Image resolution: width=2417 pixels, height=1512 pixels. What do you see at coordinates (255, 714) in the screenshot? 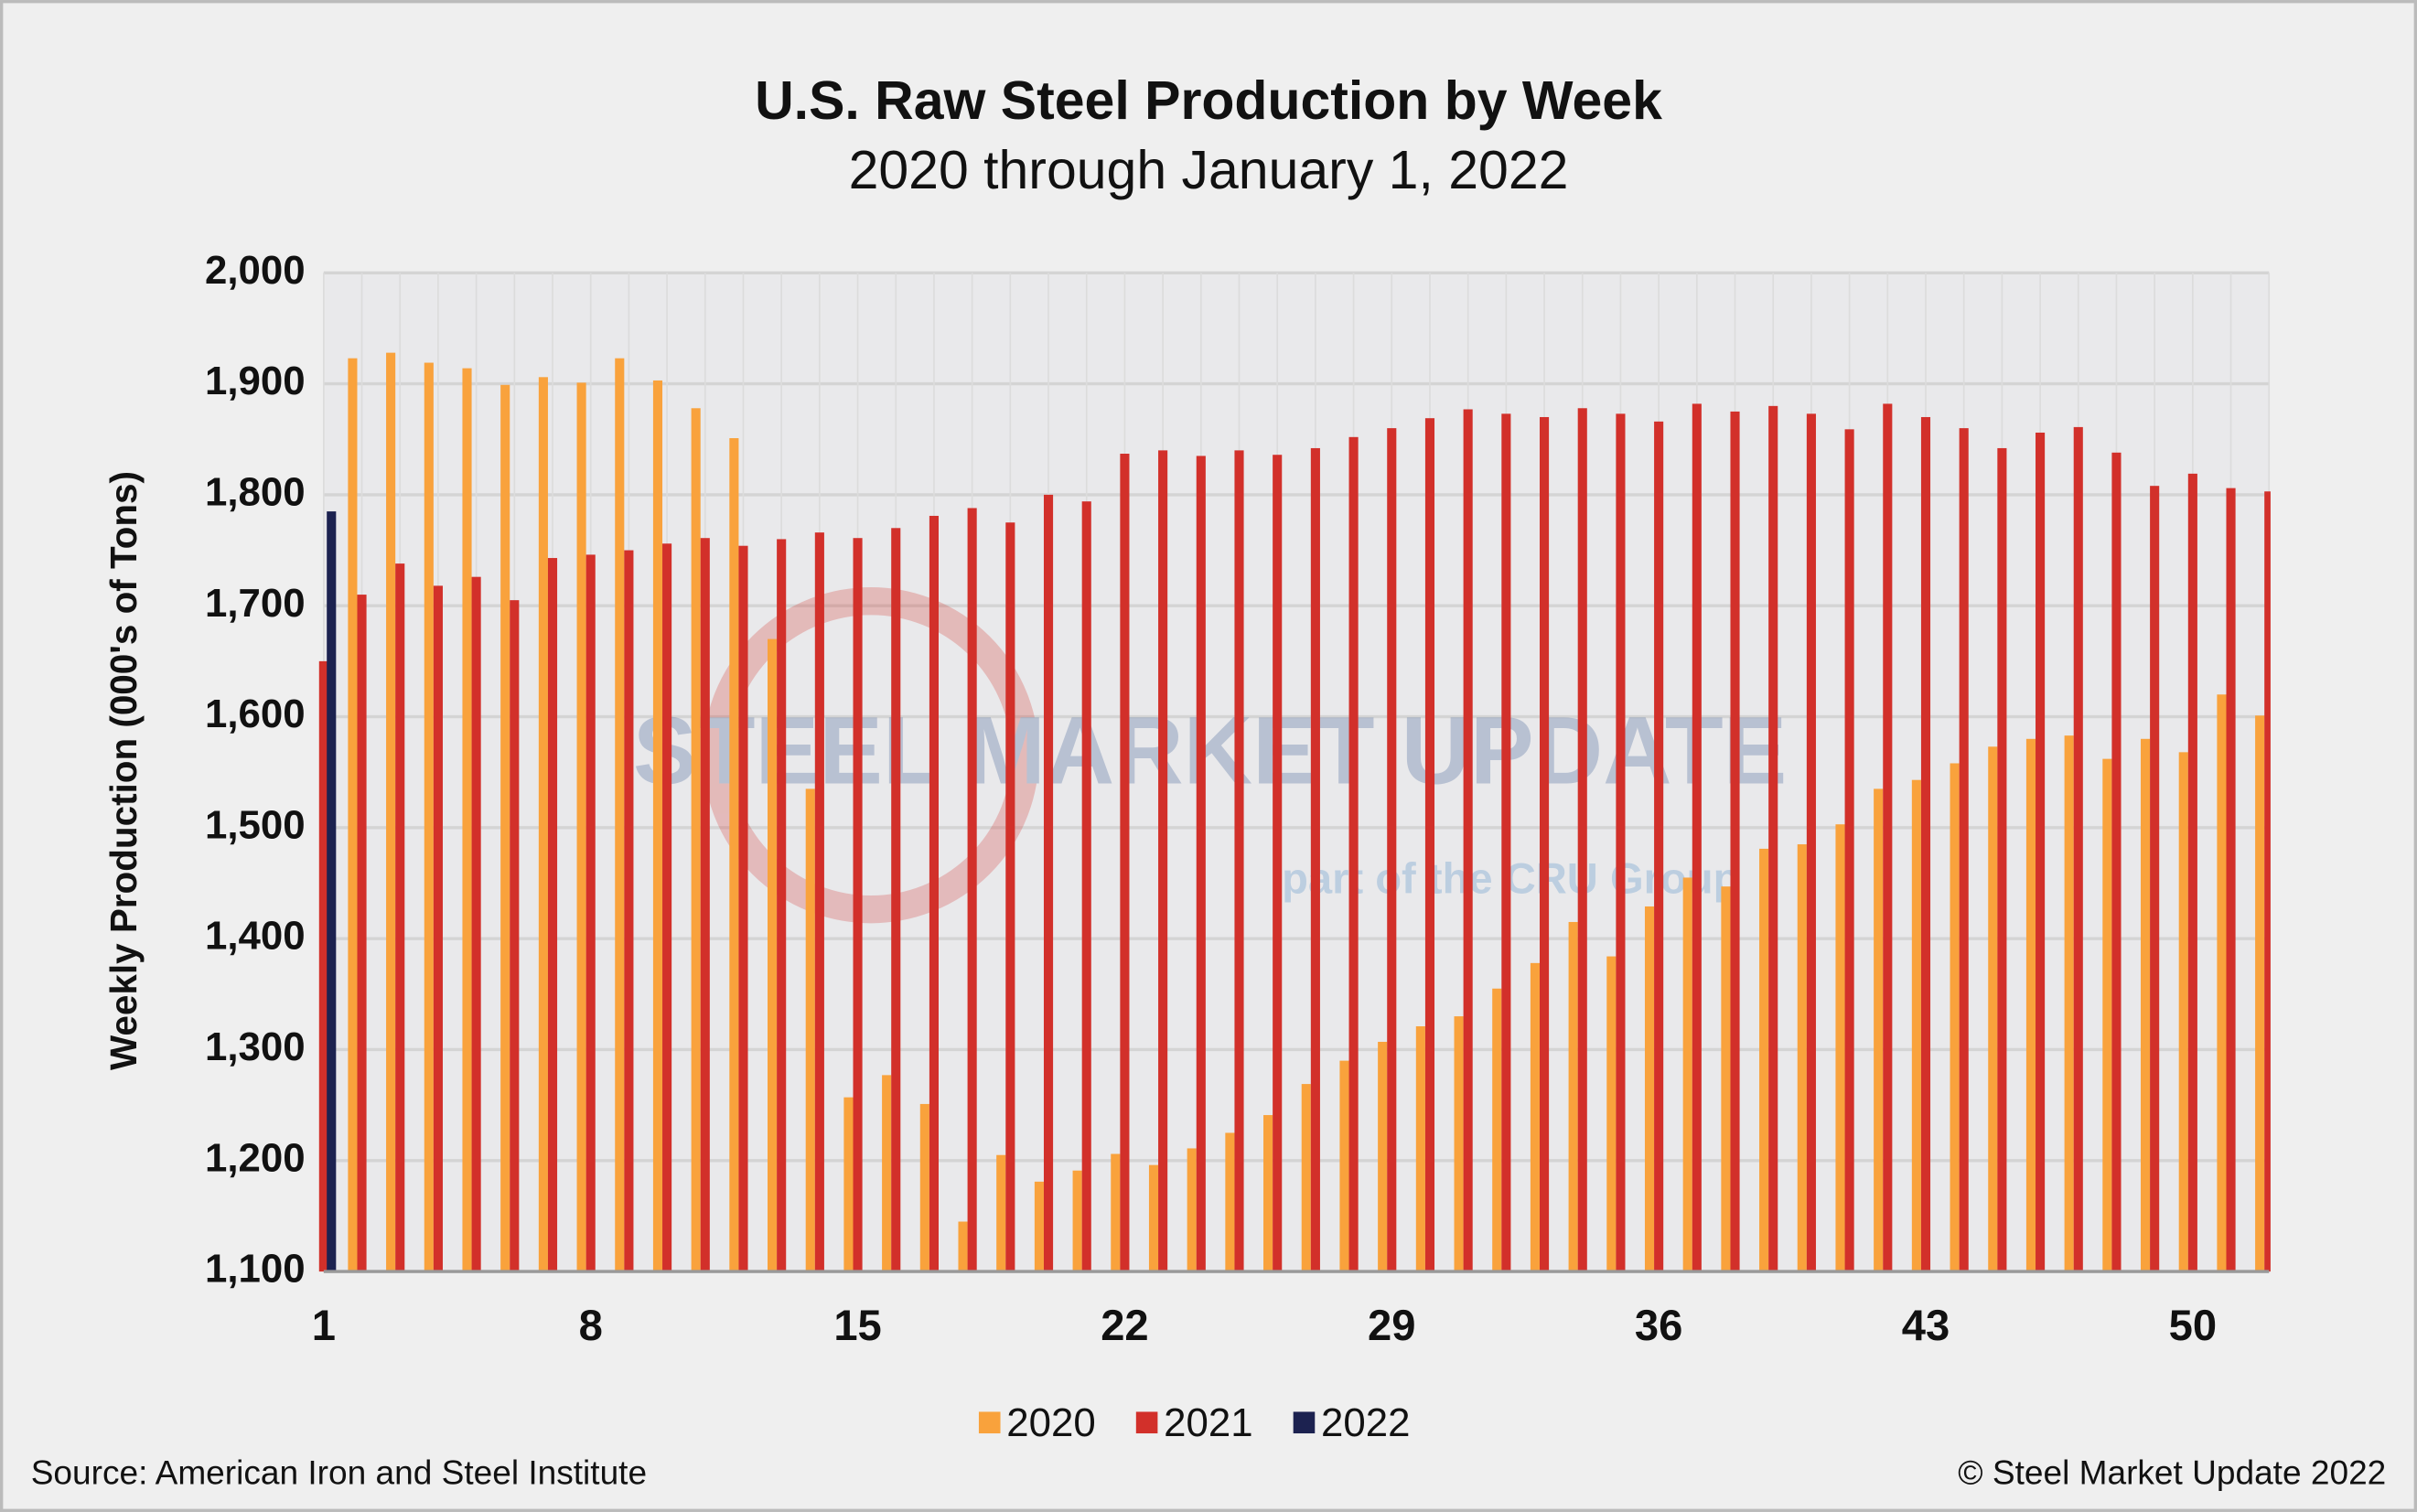
I see `y-tick-label: 1,600` at bounding box center [255, 714].